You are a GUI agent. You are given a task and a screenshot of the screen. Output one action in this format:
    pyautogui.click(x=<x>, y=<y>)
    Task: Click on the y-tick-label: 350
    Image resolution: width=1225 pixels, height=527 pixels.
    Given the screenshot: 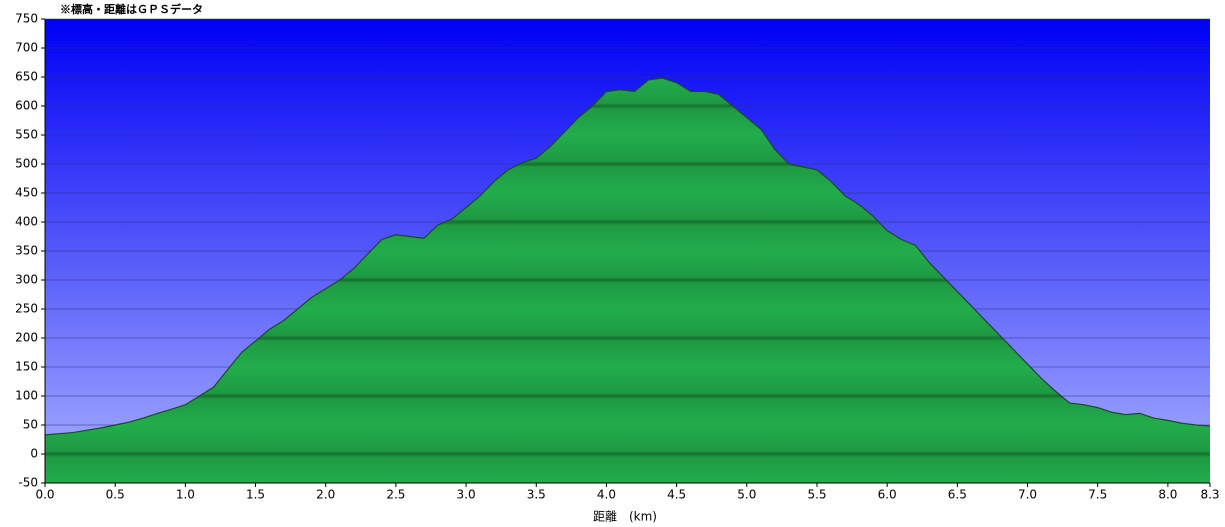 What is the action you would take?
    pyautogui.click(x=26, y=251)
    